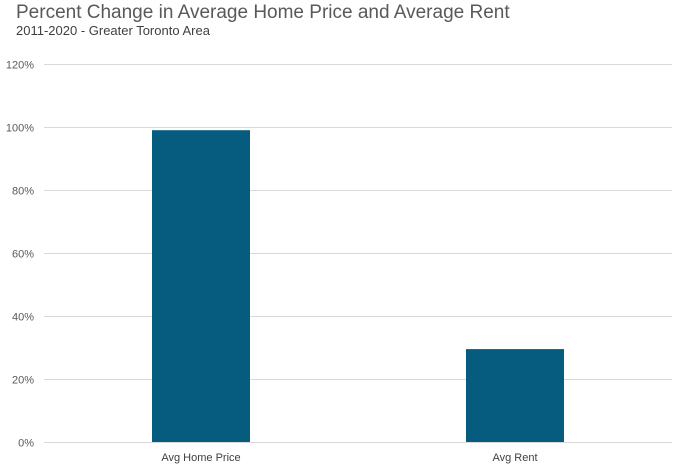  Describe the element at coordinates (23, 192) in the screenshot. I see `y-tick-label: 80%` at that location.